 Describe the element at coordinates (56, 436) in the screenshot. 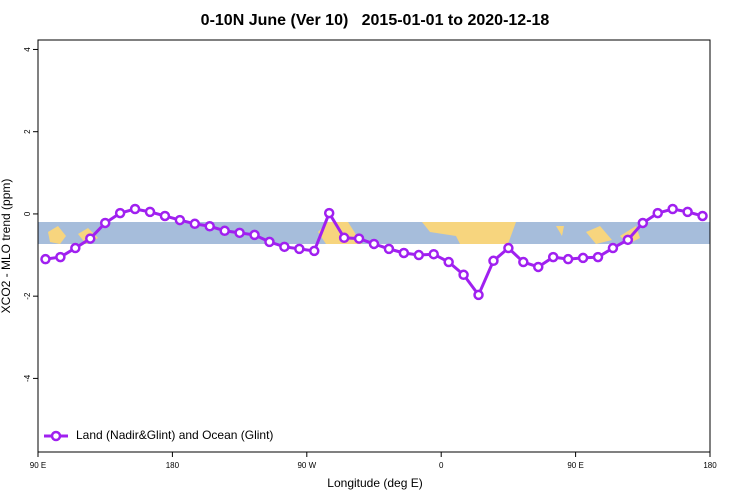

I see `legend-marker` at that location.